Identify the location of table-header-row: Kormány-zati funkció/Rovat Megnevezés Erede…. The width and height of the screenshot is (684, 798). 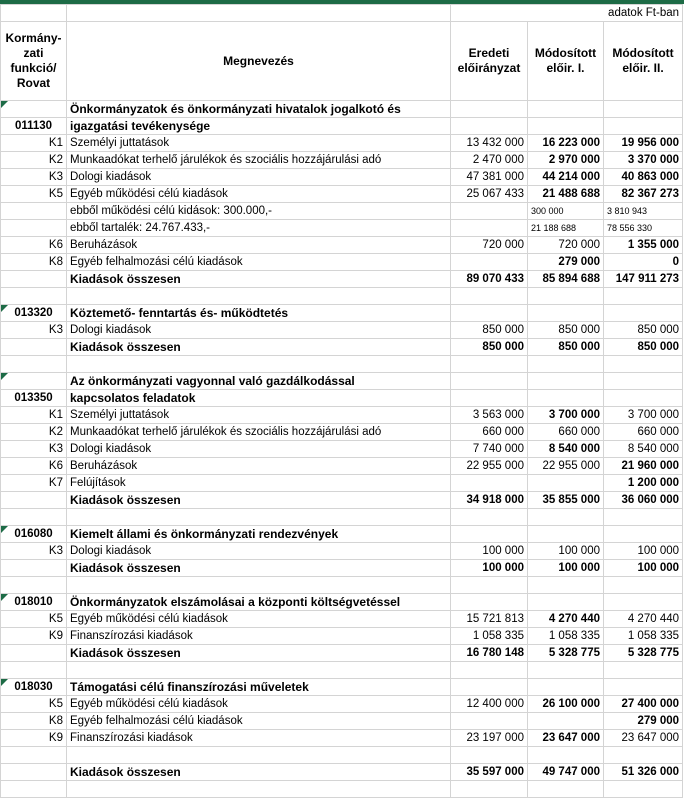
(342, 61).